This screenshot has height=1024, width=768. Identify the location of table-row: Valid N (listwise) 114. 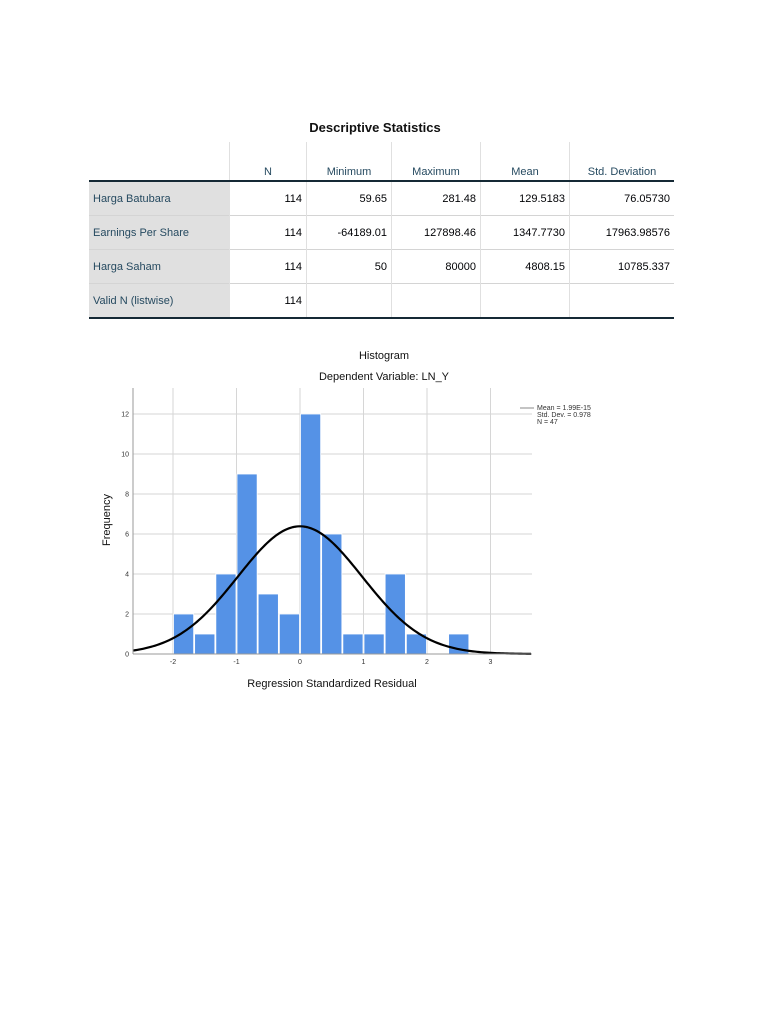
(381, 301).